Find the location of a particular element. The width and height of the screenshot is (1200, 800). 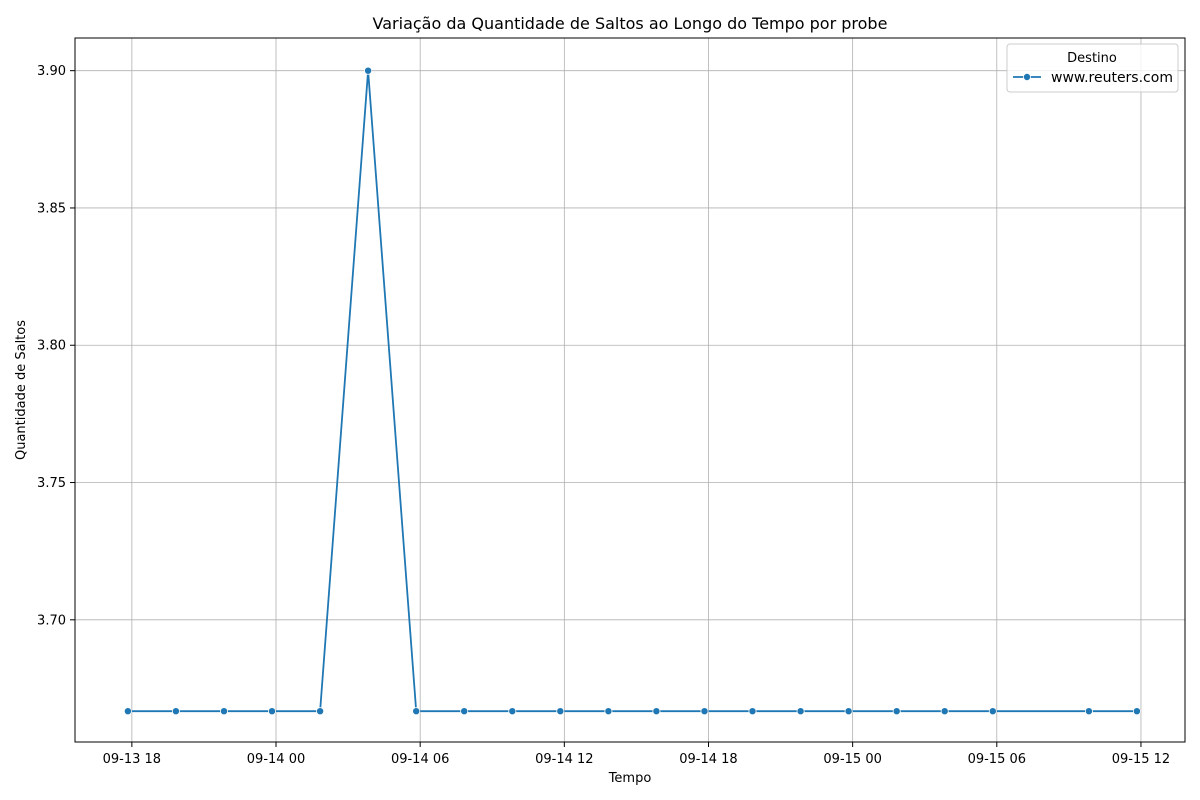

x-axis-title: Tempo is located at coordinates (630, 778).